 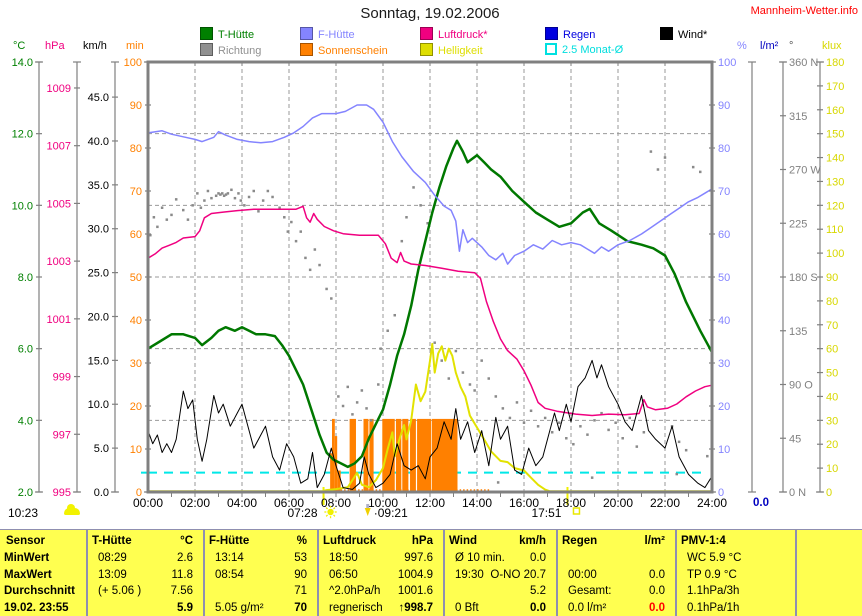 I want to click on klux-tick-label: 170, so click(x=835, y=87).